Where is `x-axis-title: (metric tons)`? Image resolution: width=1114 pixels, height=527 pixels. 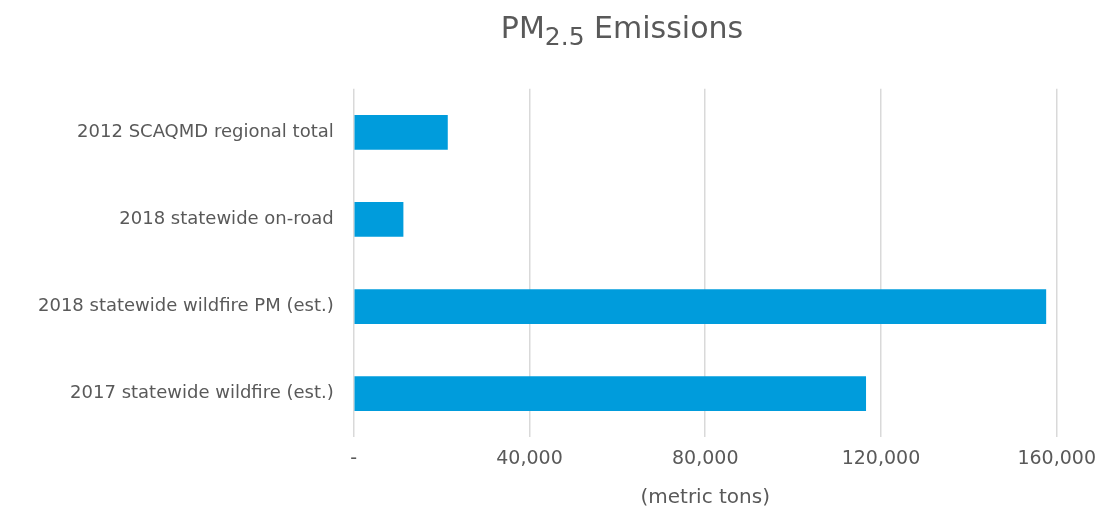 x-axis-title: (metric tons) is located at coordinates (705, 496).